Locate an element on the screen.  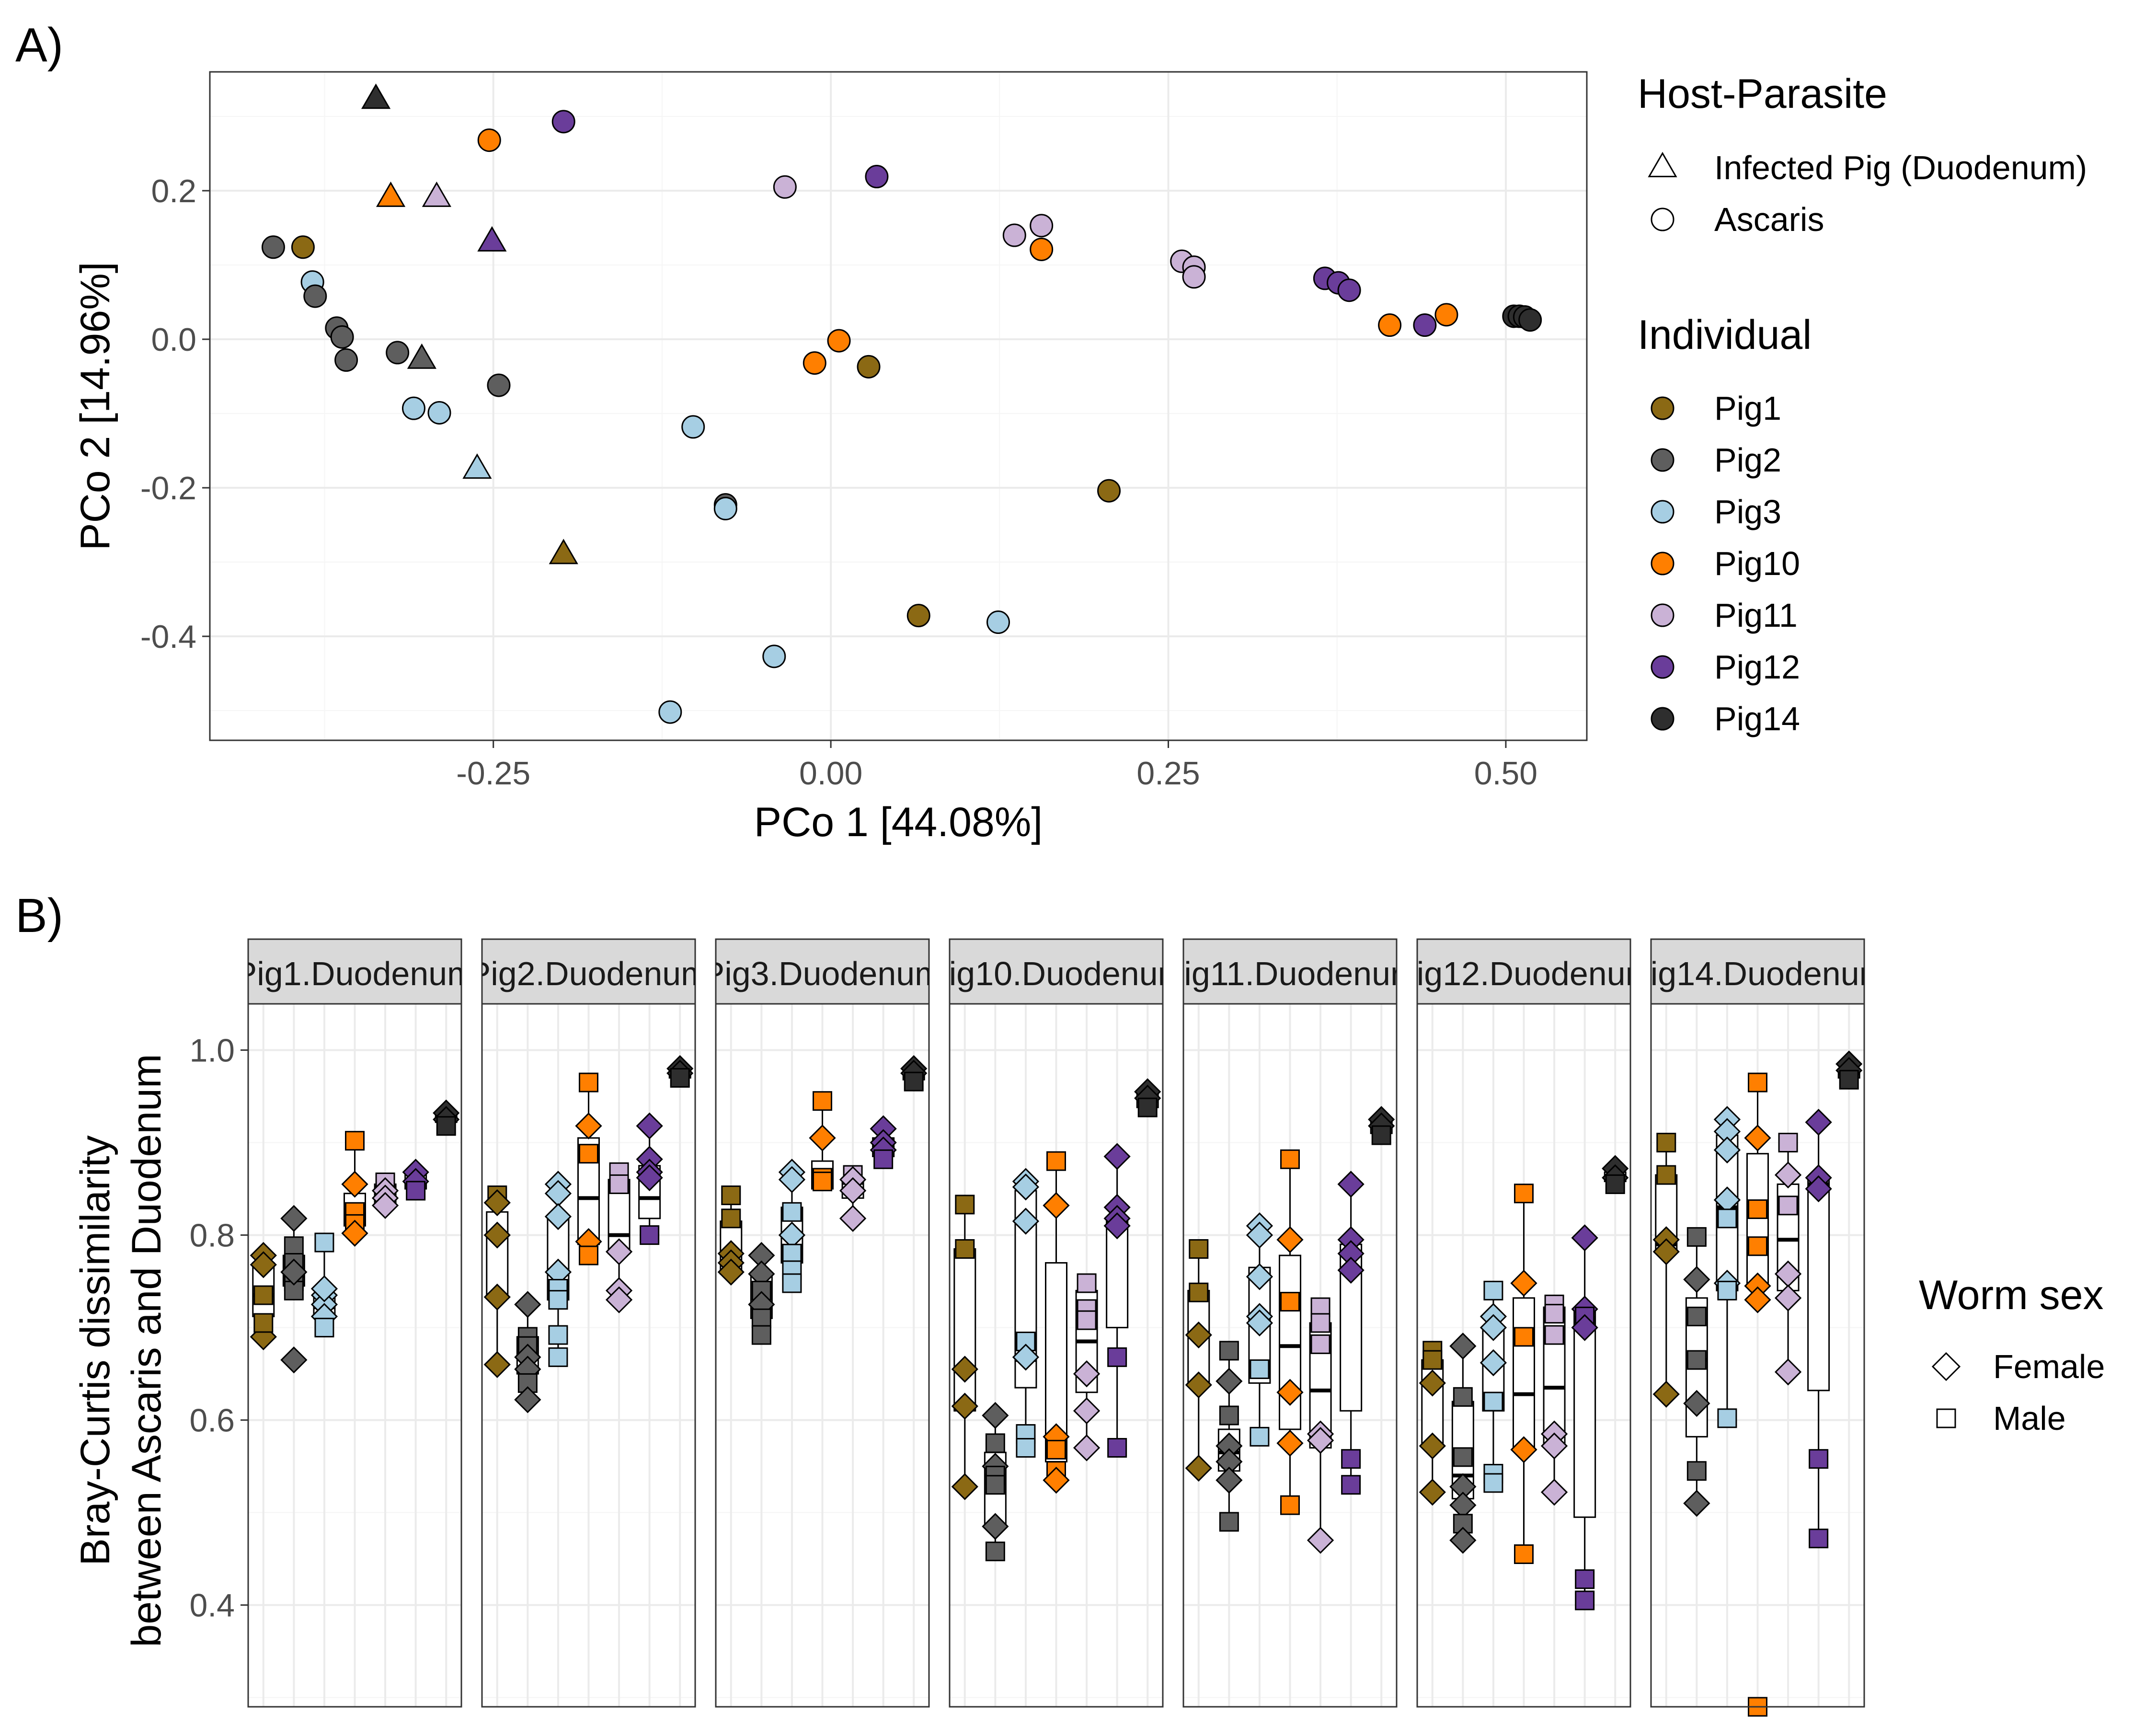
facet-strip-label: Pig14.Duodenum is located at coordinates (1757, 973).